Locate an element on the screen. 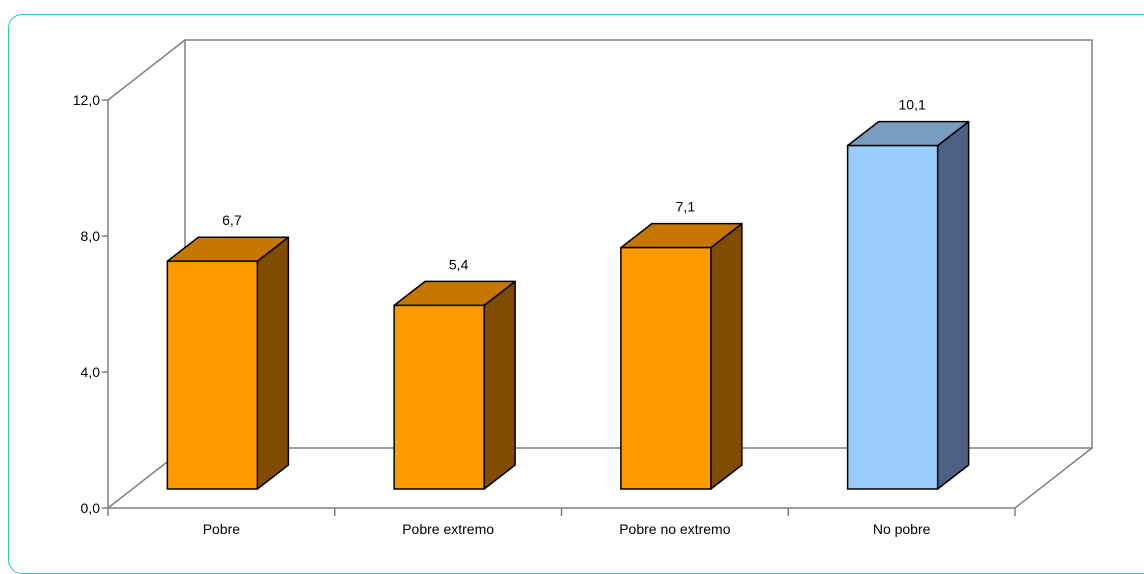  bar-value-label: 10,1 is located at coordinates (912, 105).